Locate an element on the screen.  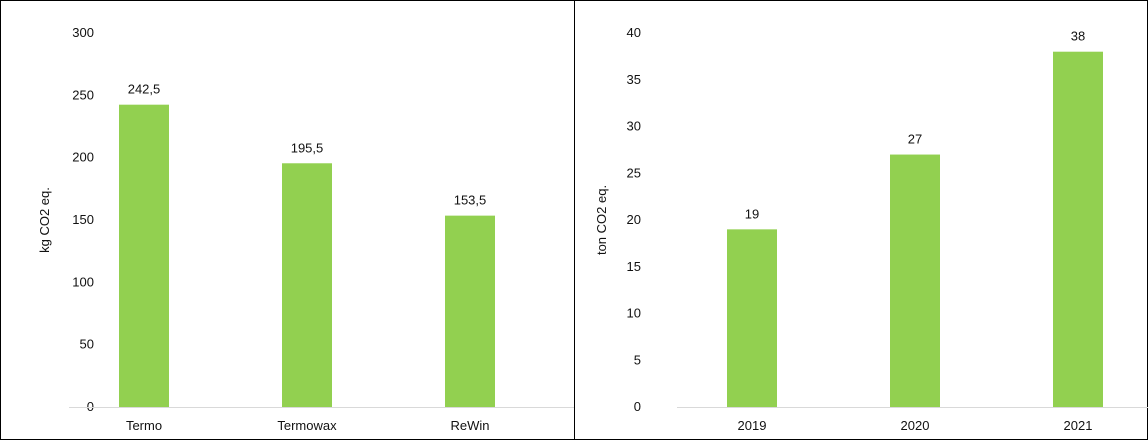
chart-right-ytick-label: 10 is located at coordinates (634, 313).